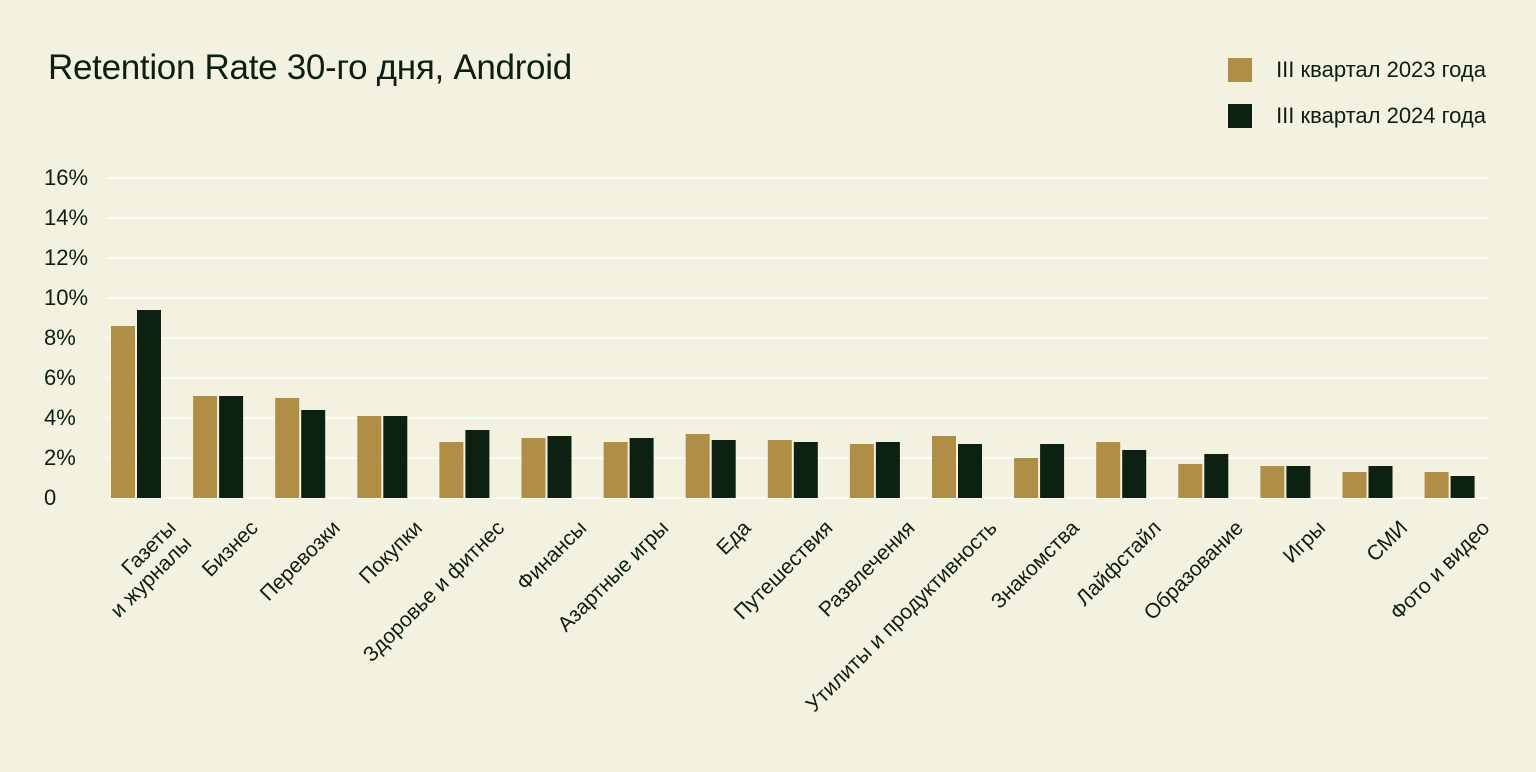 This screenshot has height=772, width=1536. I want to click on y-tick-label: 2%, so click(60, 457).